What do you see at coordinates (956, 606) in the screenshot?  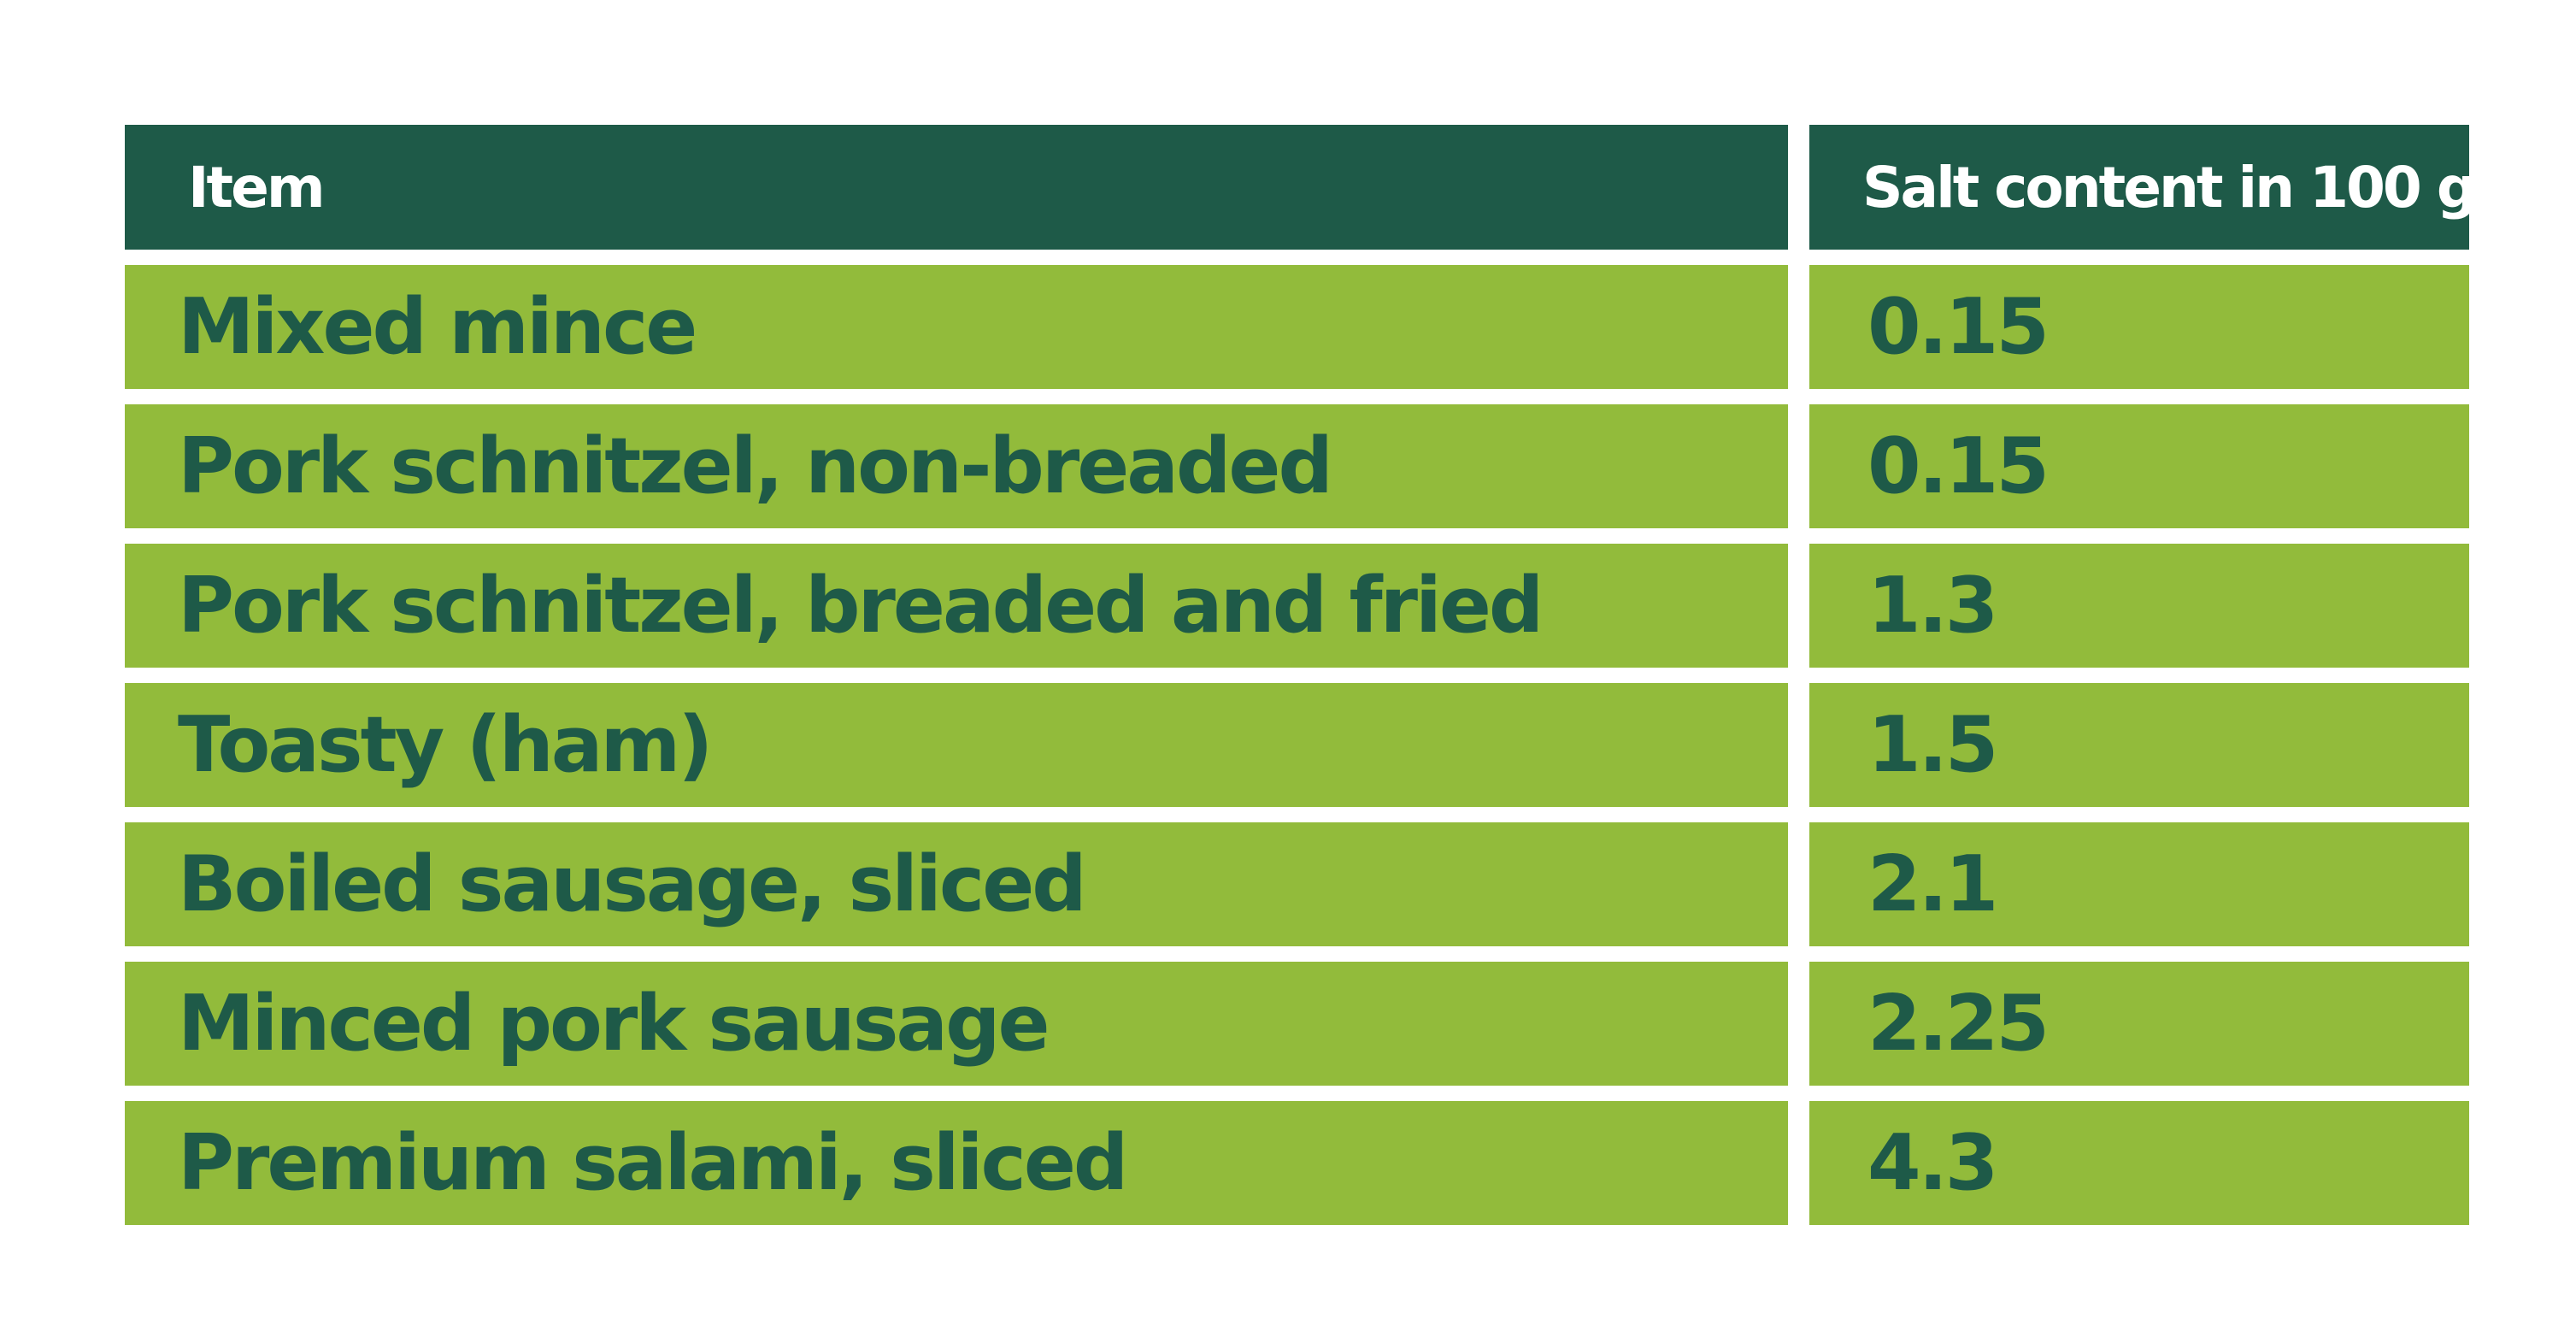 I see `item-cell: Pork schnitzel, breaded and fried` at bounding box center [956, 606].